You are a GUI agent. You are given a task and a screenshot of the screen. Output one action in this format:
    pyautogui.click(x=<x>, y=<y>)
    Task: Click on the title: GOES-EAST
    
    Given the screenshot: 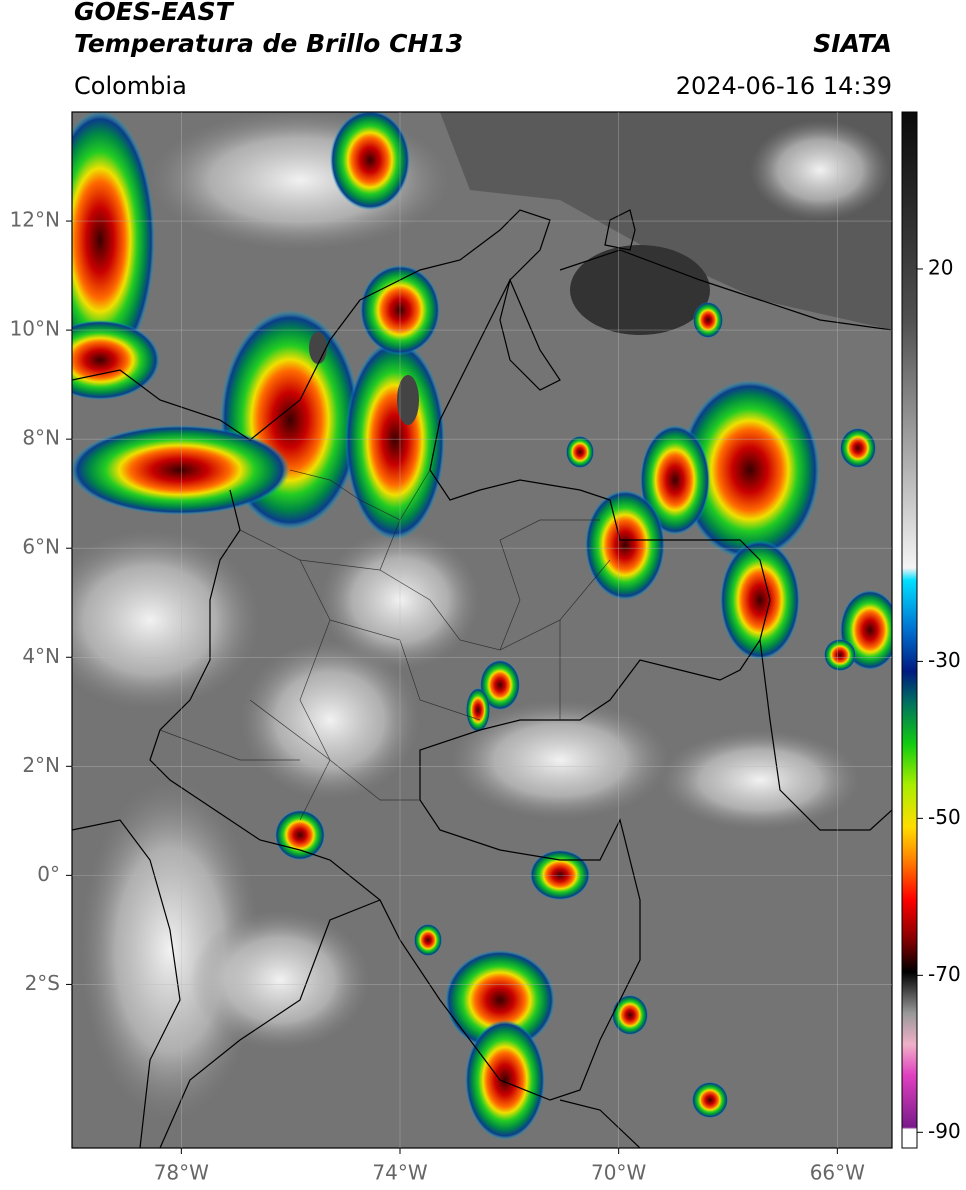 What is the action you would take?
    pyautogui.click(x=154, y=13)
    